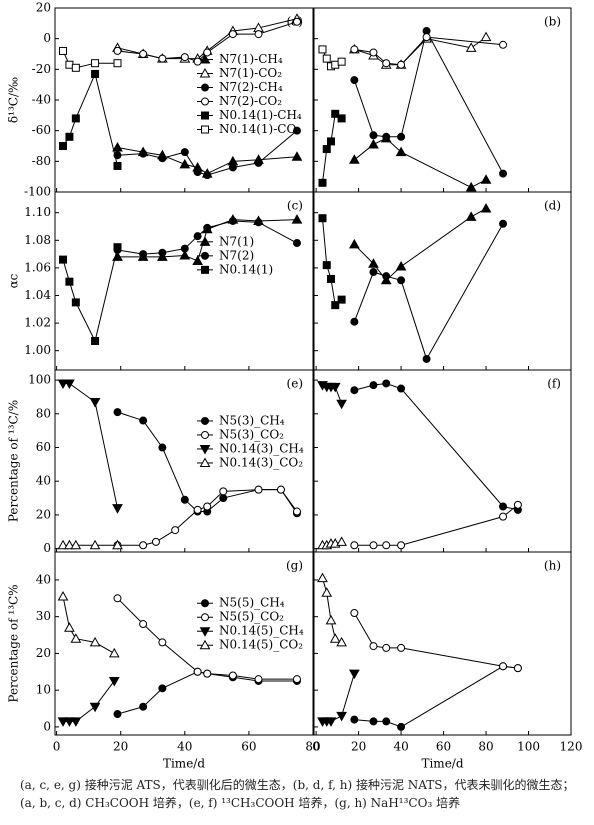 This screenshot has width=594, height=825. What do you see at coordinates (43, 616) in the screenshot?
I see `y-tick-label: 30` at bounding box center [43, 616].